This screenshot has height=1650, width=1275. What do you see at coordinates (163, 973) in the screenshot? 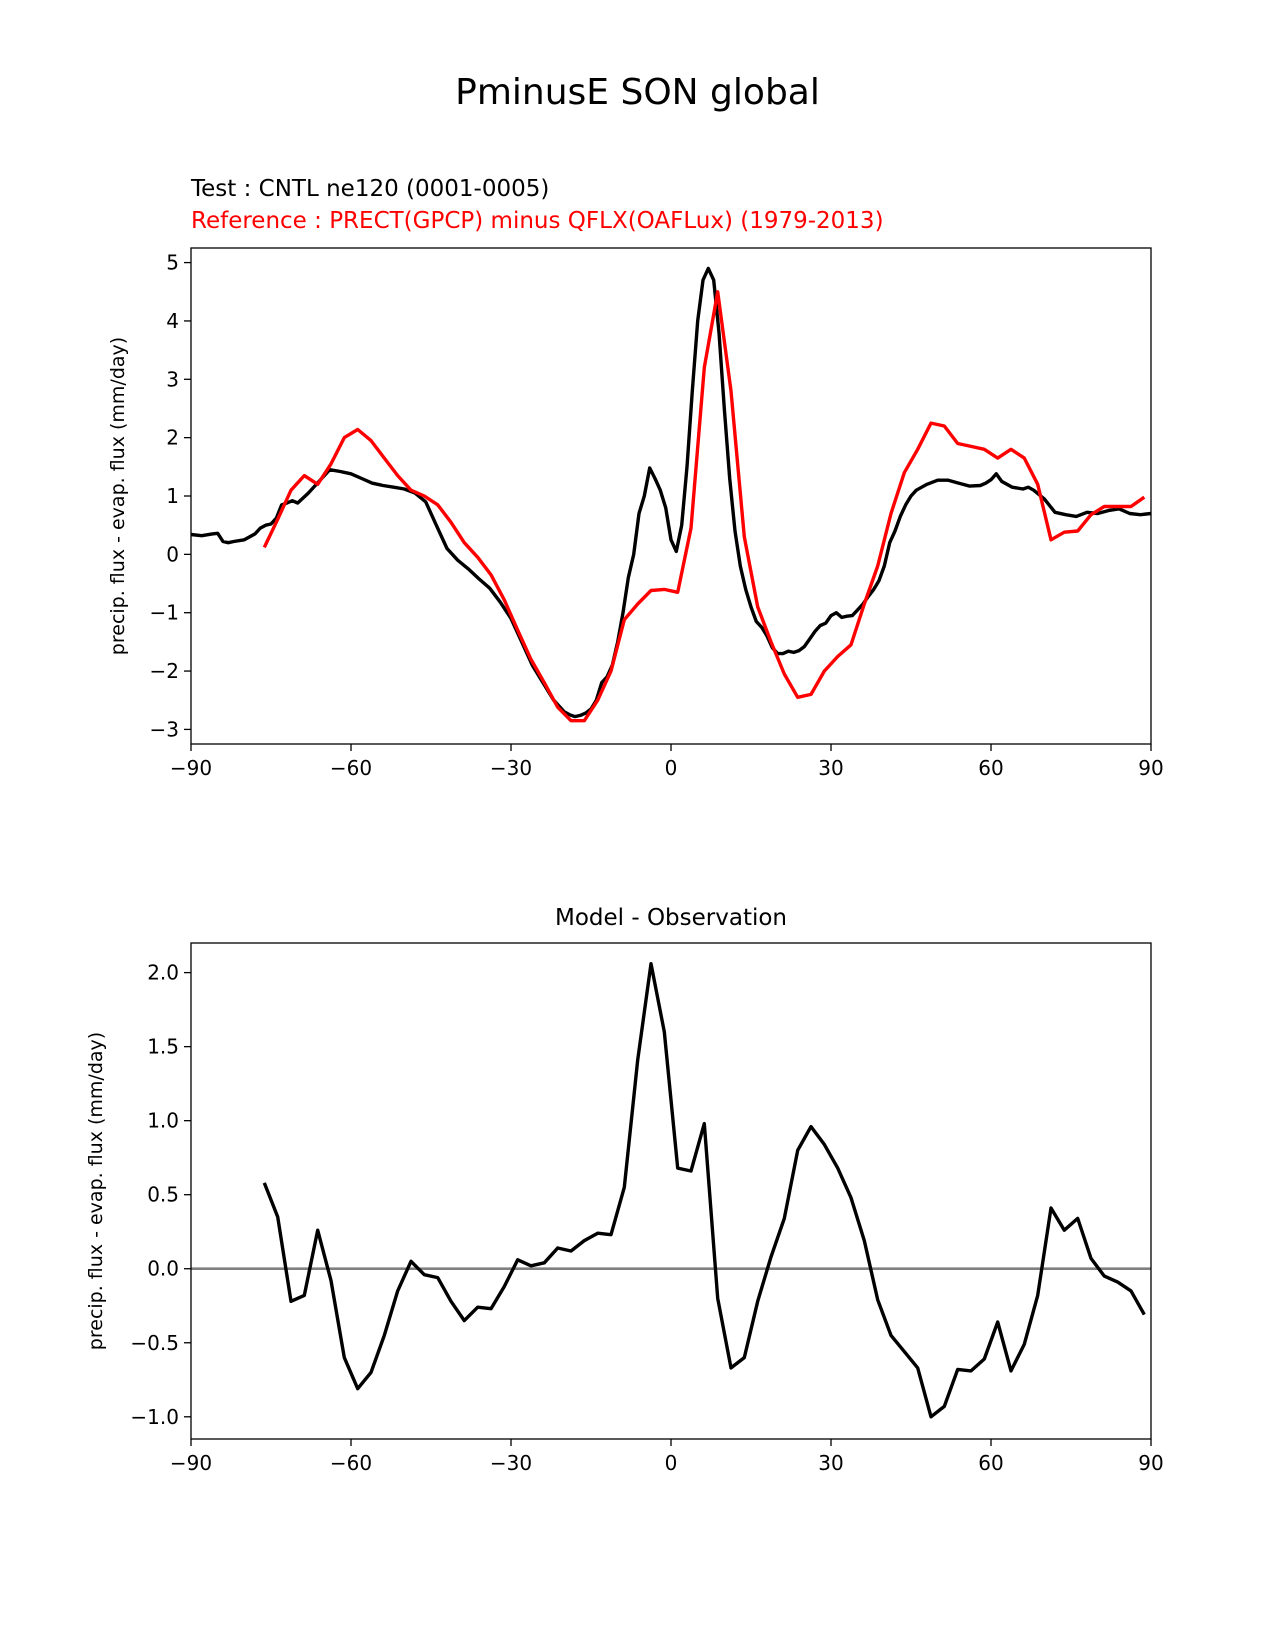
I see `y-tick-label: 2.0` at bounding box center [163, 973].